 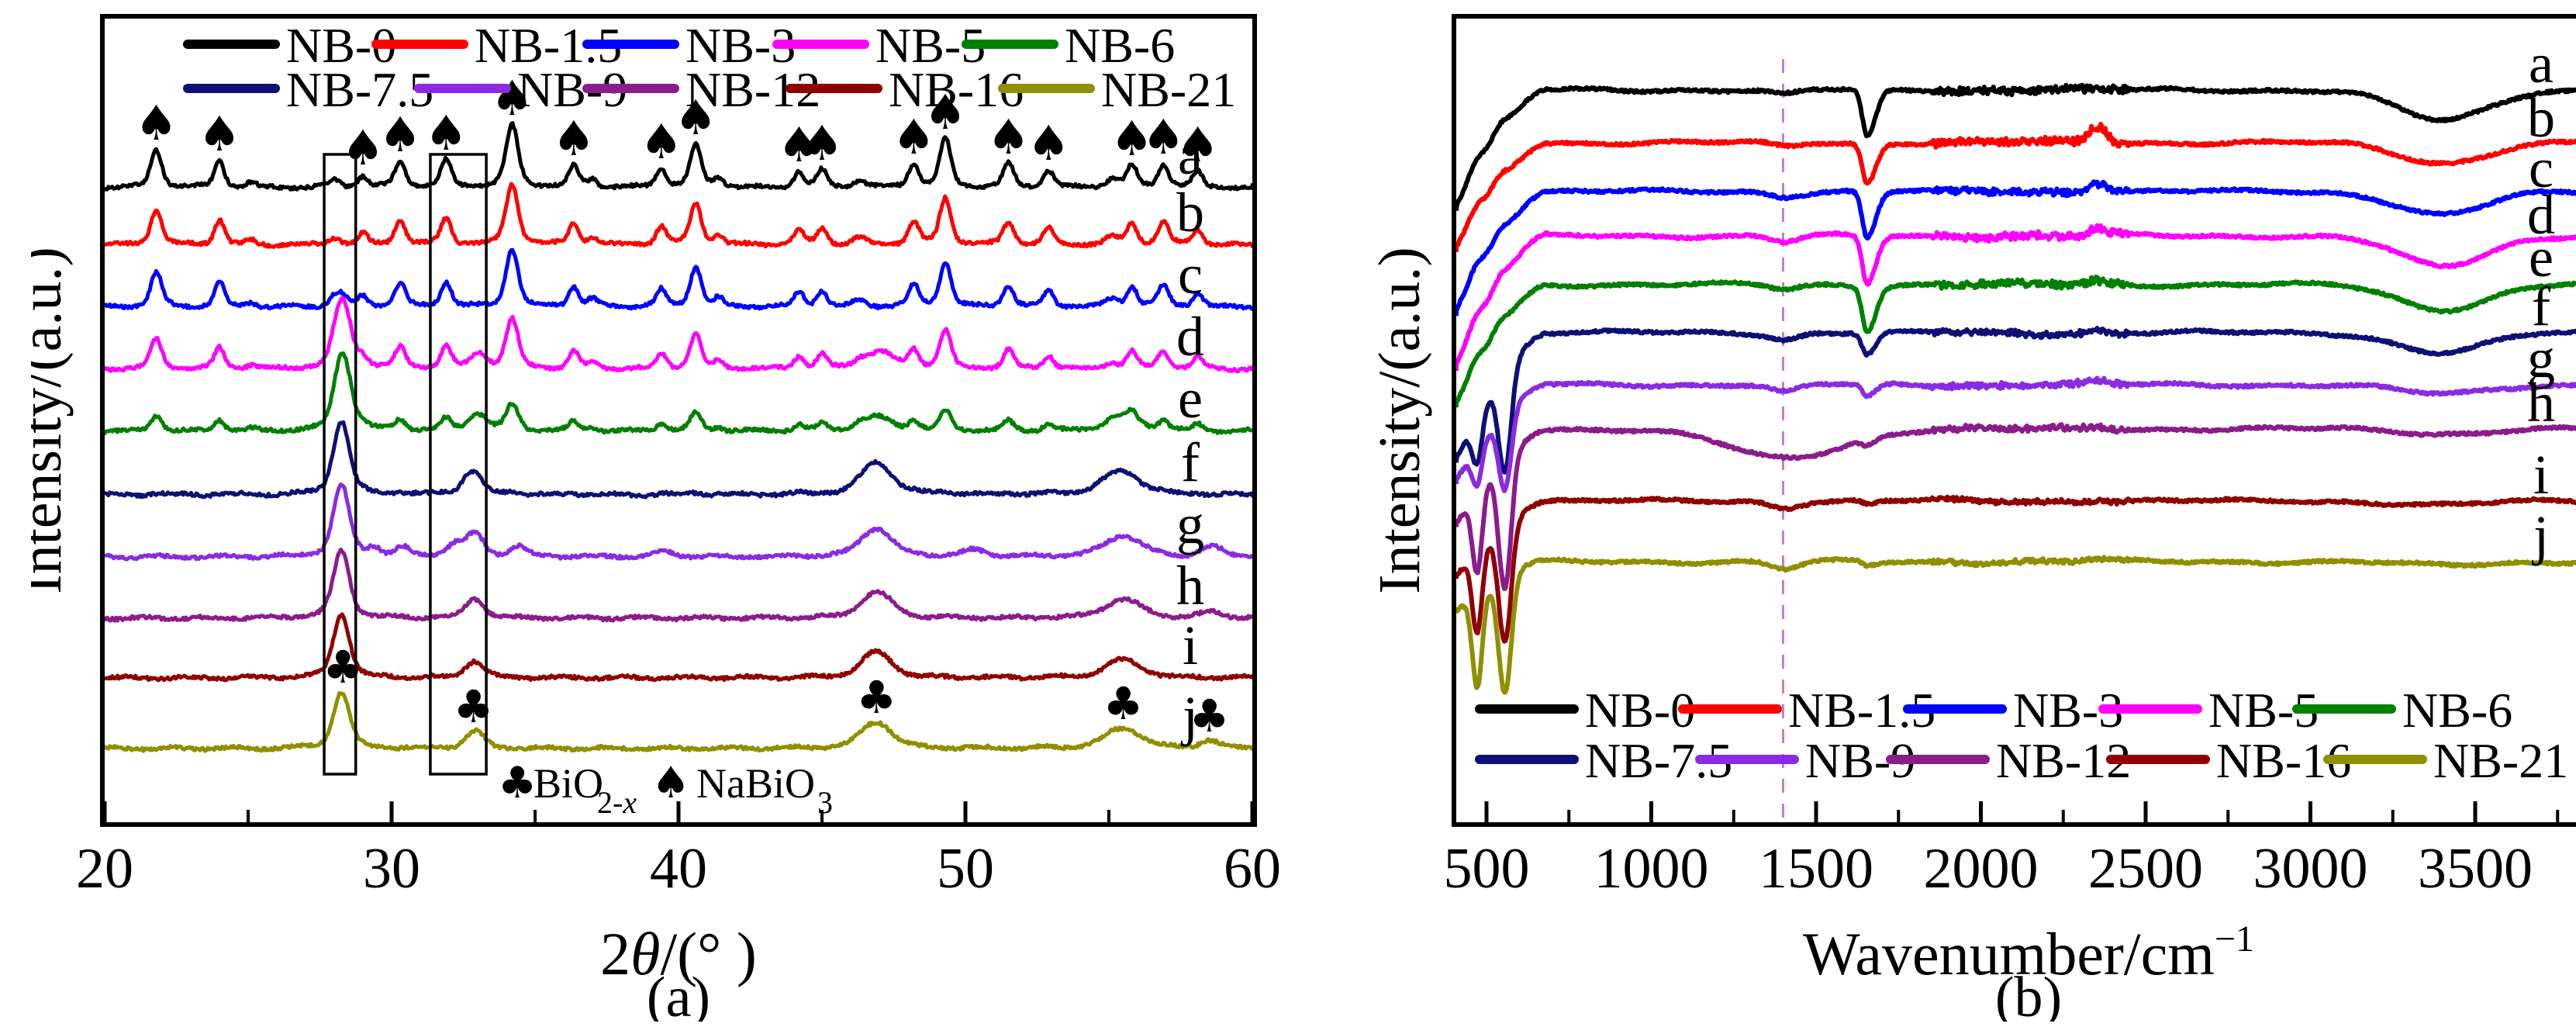 What do you see at coordinates (1190, 337) in the screenshot?
I see `curve-label-d: d` at bounding box center [1190, 337].